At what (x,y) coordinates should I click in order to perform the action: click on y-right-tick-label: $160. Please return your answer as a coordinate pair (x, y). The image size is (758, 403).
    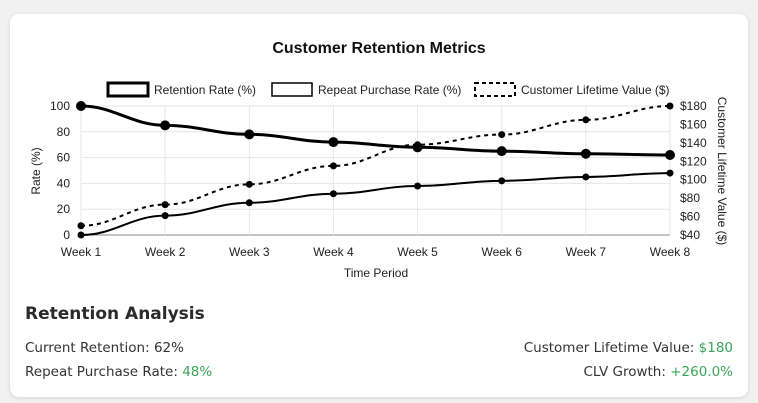
    Looking at the image, I should click on (693, 124).